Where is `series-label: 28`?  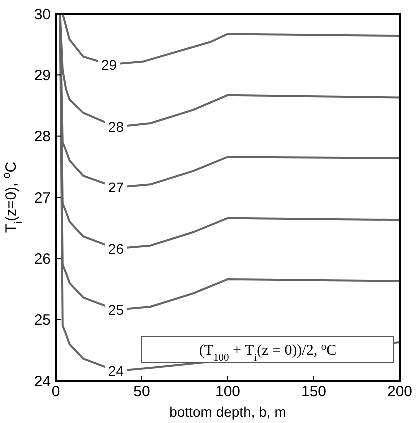
series-label: 28 is located at coordinates (116, 127).